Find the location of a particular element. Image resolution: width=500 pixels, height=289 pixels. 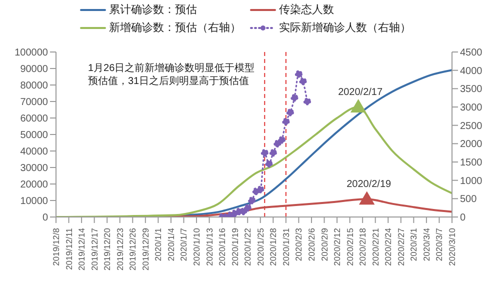

x-tick-label: 2020/1/19 is located at coordinates (235, 247).